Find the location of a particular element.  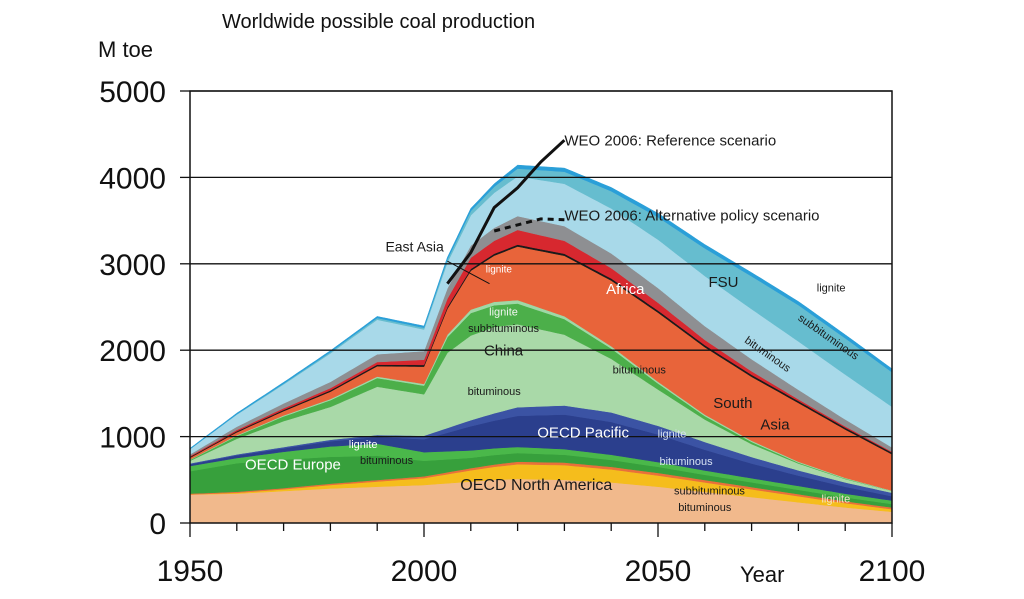

annotation-label: OECD North America is located at coordinates (536, 485).